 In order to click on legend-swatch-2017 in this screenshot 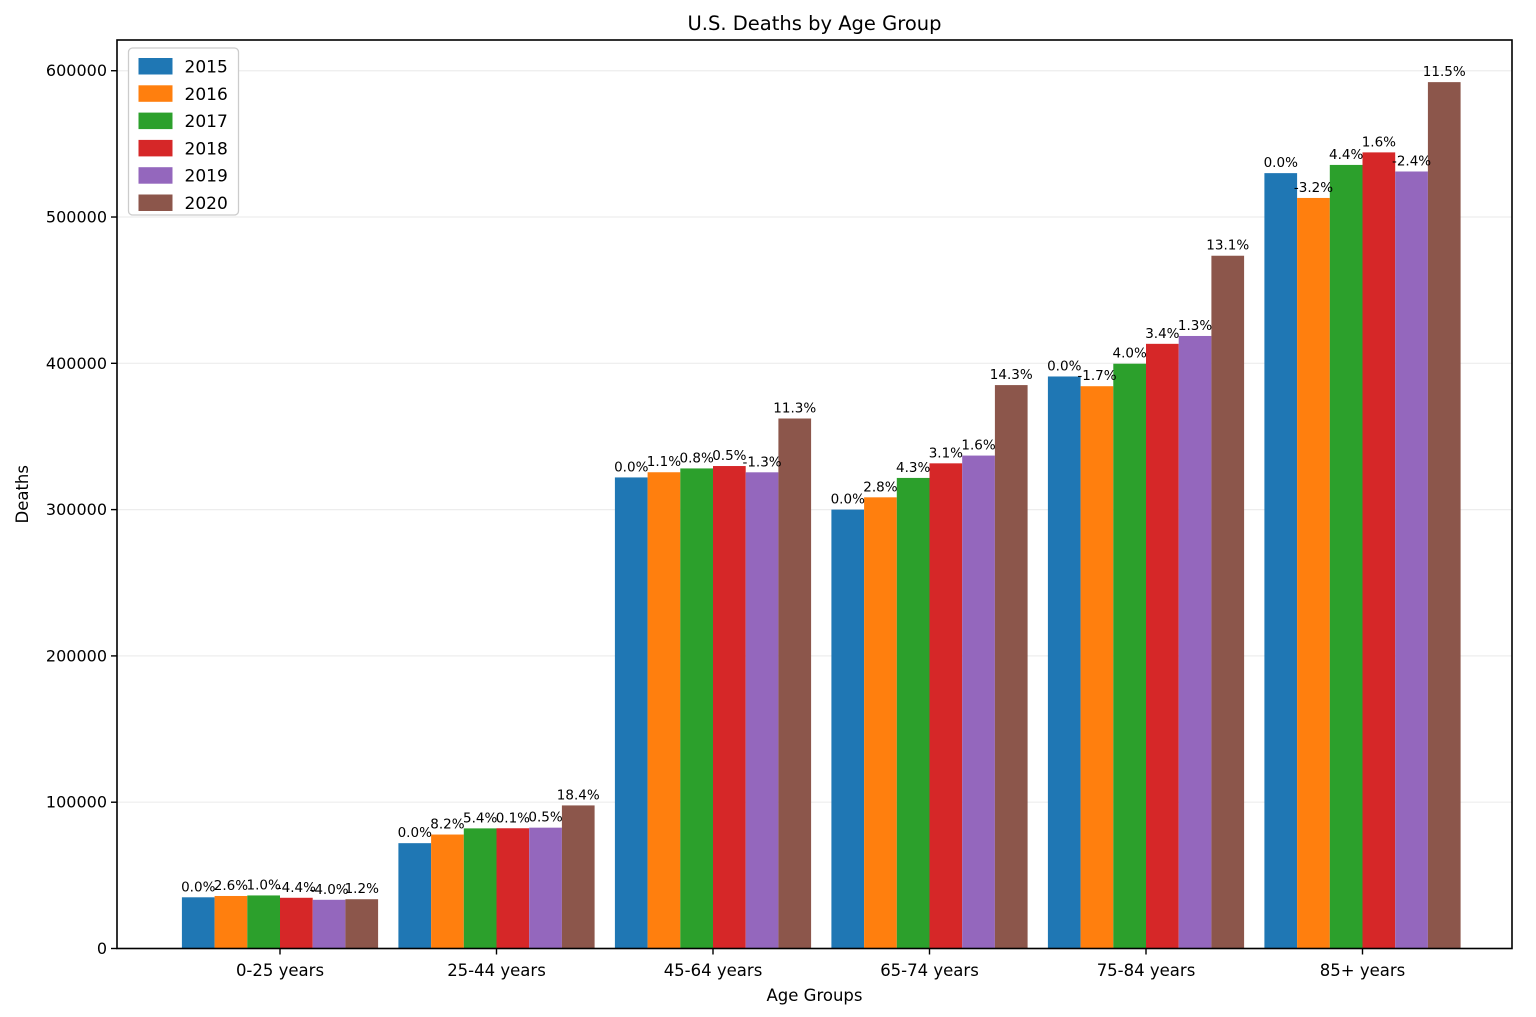, I will do `click(155, 121)`.